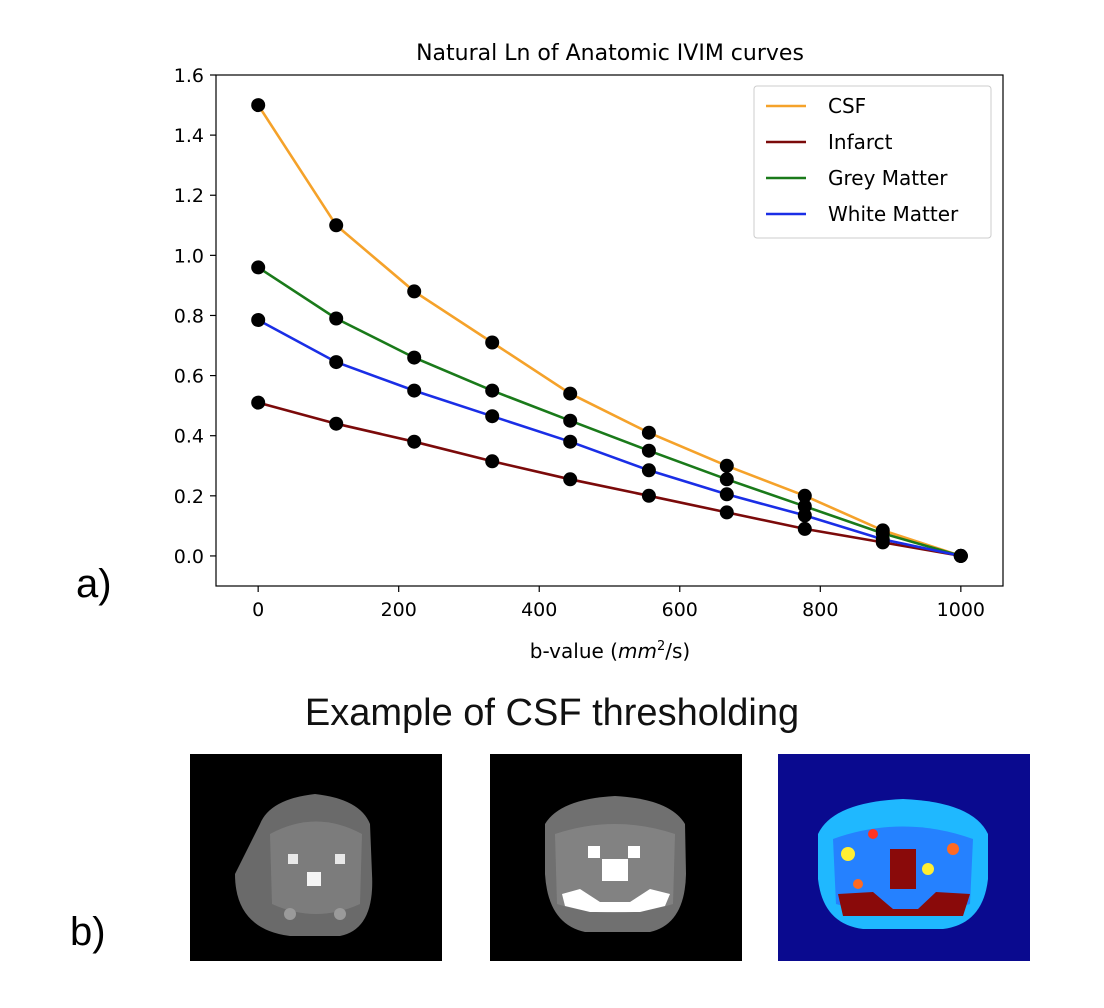  Describe the element at coordinates (961, 610) in the screenshot. I see `x-tick-label-5: 1000` at that location.